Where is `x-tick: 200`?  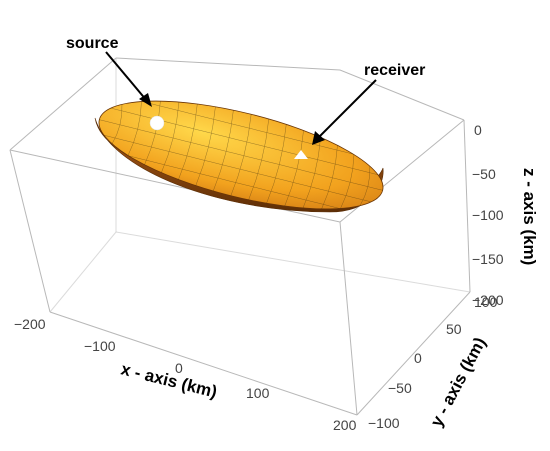 x-tick: 200 is located at coordinates (345, 425).